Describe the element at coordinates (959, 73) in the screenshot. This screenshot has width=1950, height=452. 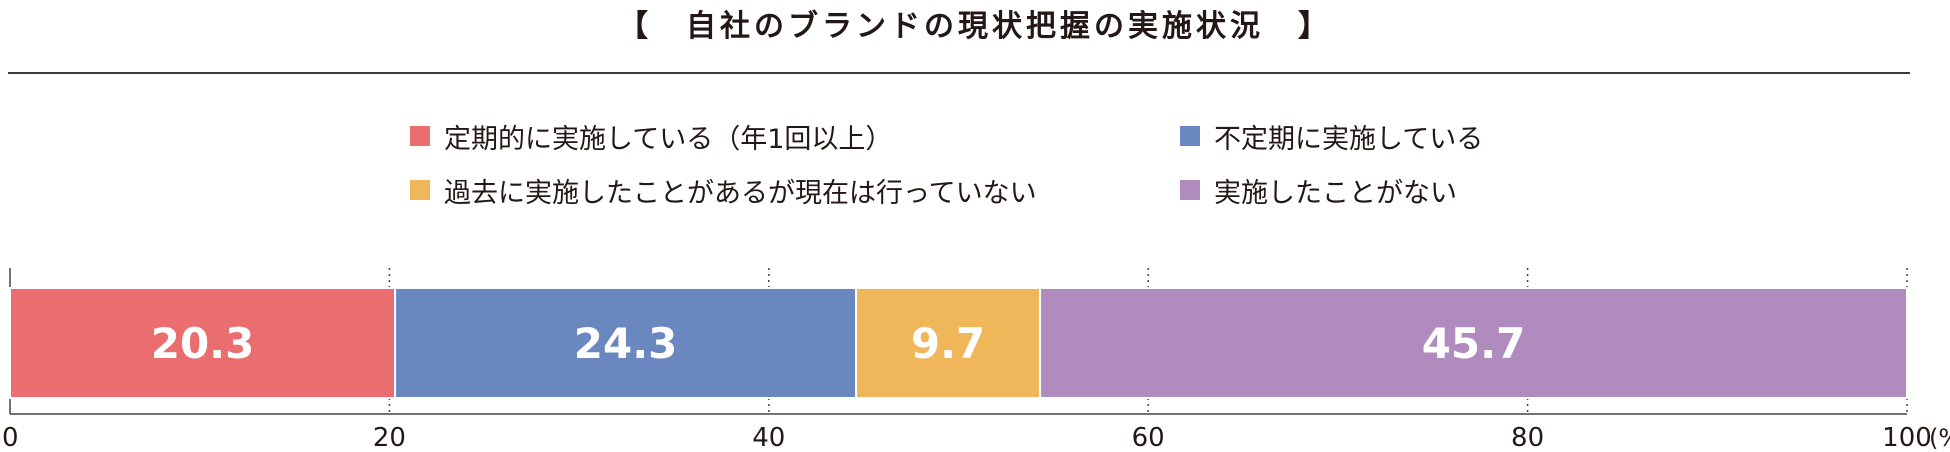
I see `title-divider` at that location.